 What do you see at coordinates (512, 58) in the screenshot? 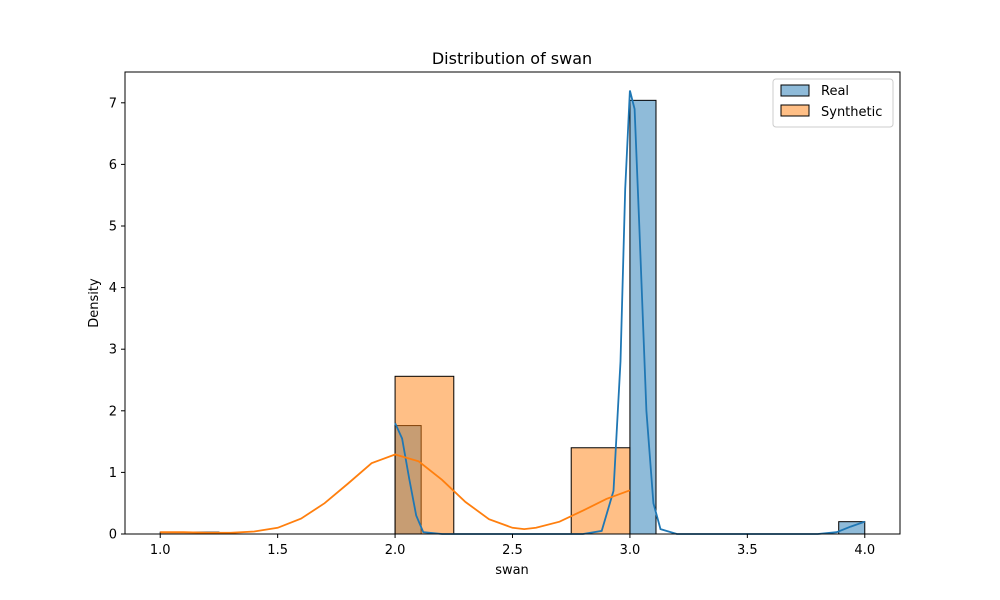
I see `chart-title: Distribution of swan` at bounding box center [512, 58].